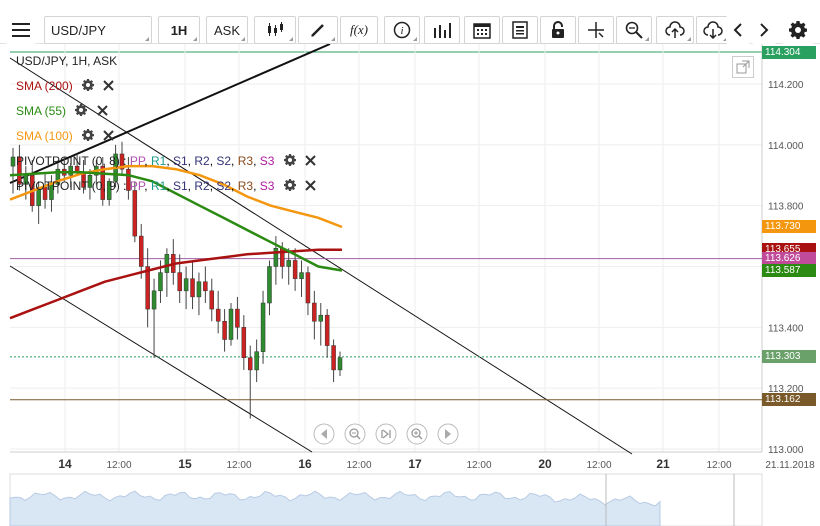 Image resolution: width=820 pixels, height=526 pixels. I want to click on timeframe-select: 1H, so click(179, 30).